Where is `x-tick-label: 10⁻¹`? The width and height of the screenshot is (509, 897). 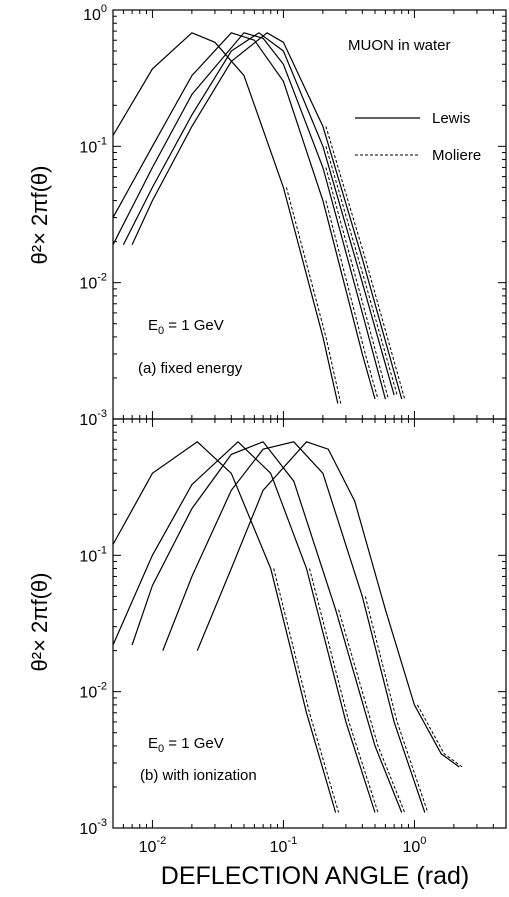 x-tick-label: 10⁻¹ is located at coordinates (284, 845).